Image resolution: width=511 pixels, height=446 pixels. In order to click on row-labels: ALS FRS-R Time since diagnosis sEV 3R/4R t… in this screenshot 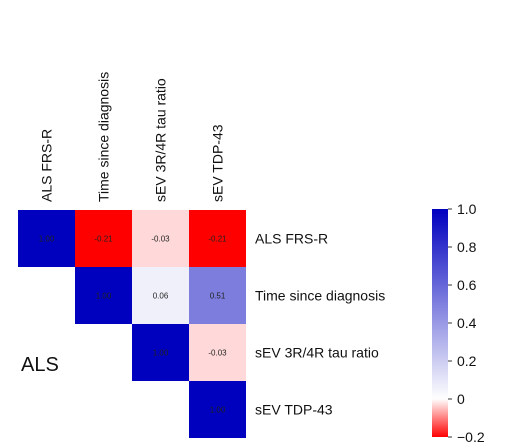, I will do `click(320, 324)`.